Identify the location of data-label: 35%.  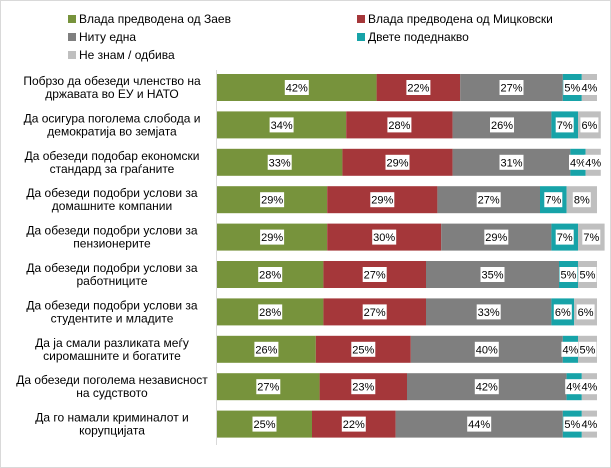
(492, 276).